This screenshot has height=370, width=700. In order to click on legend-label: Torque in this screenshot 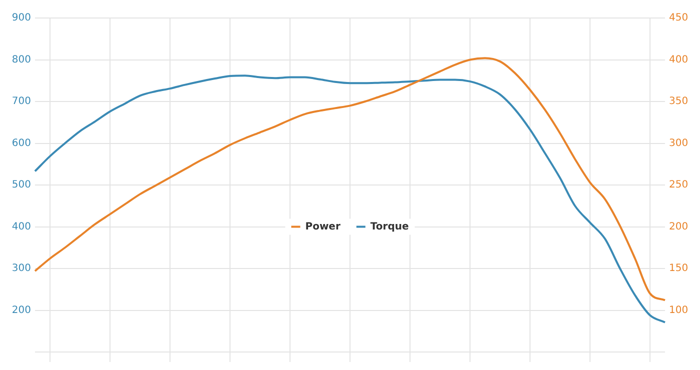, I will do `click(389, 226)`.